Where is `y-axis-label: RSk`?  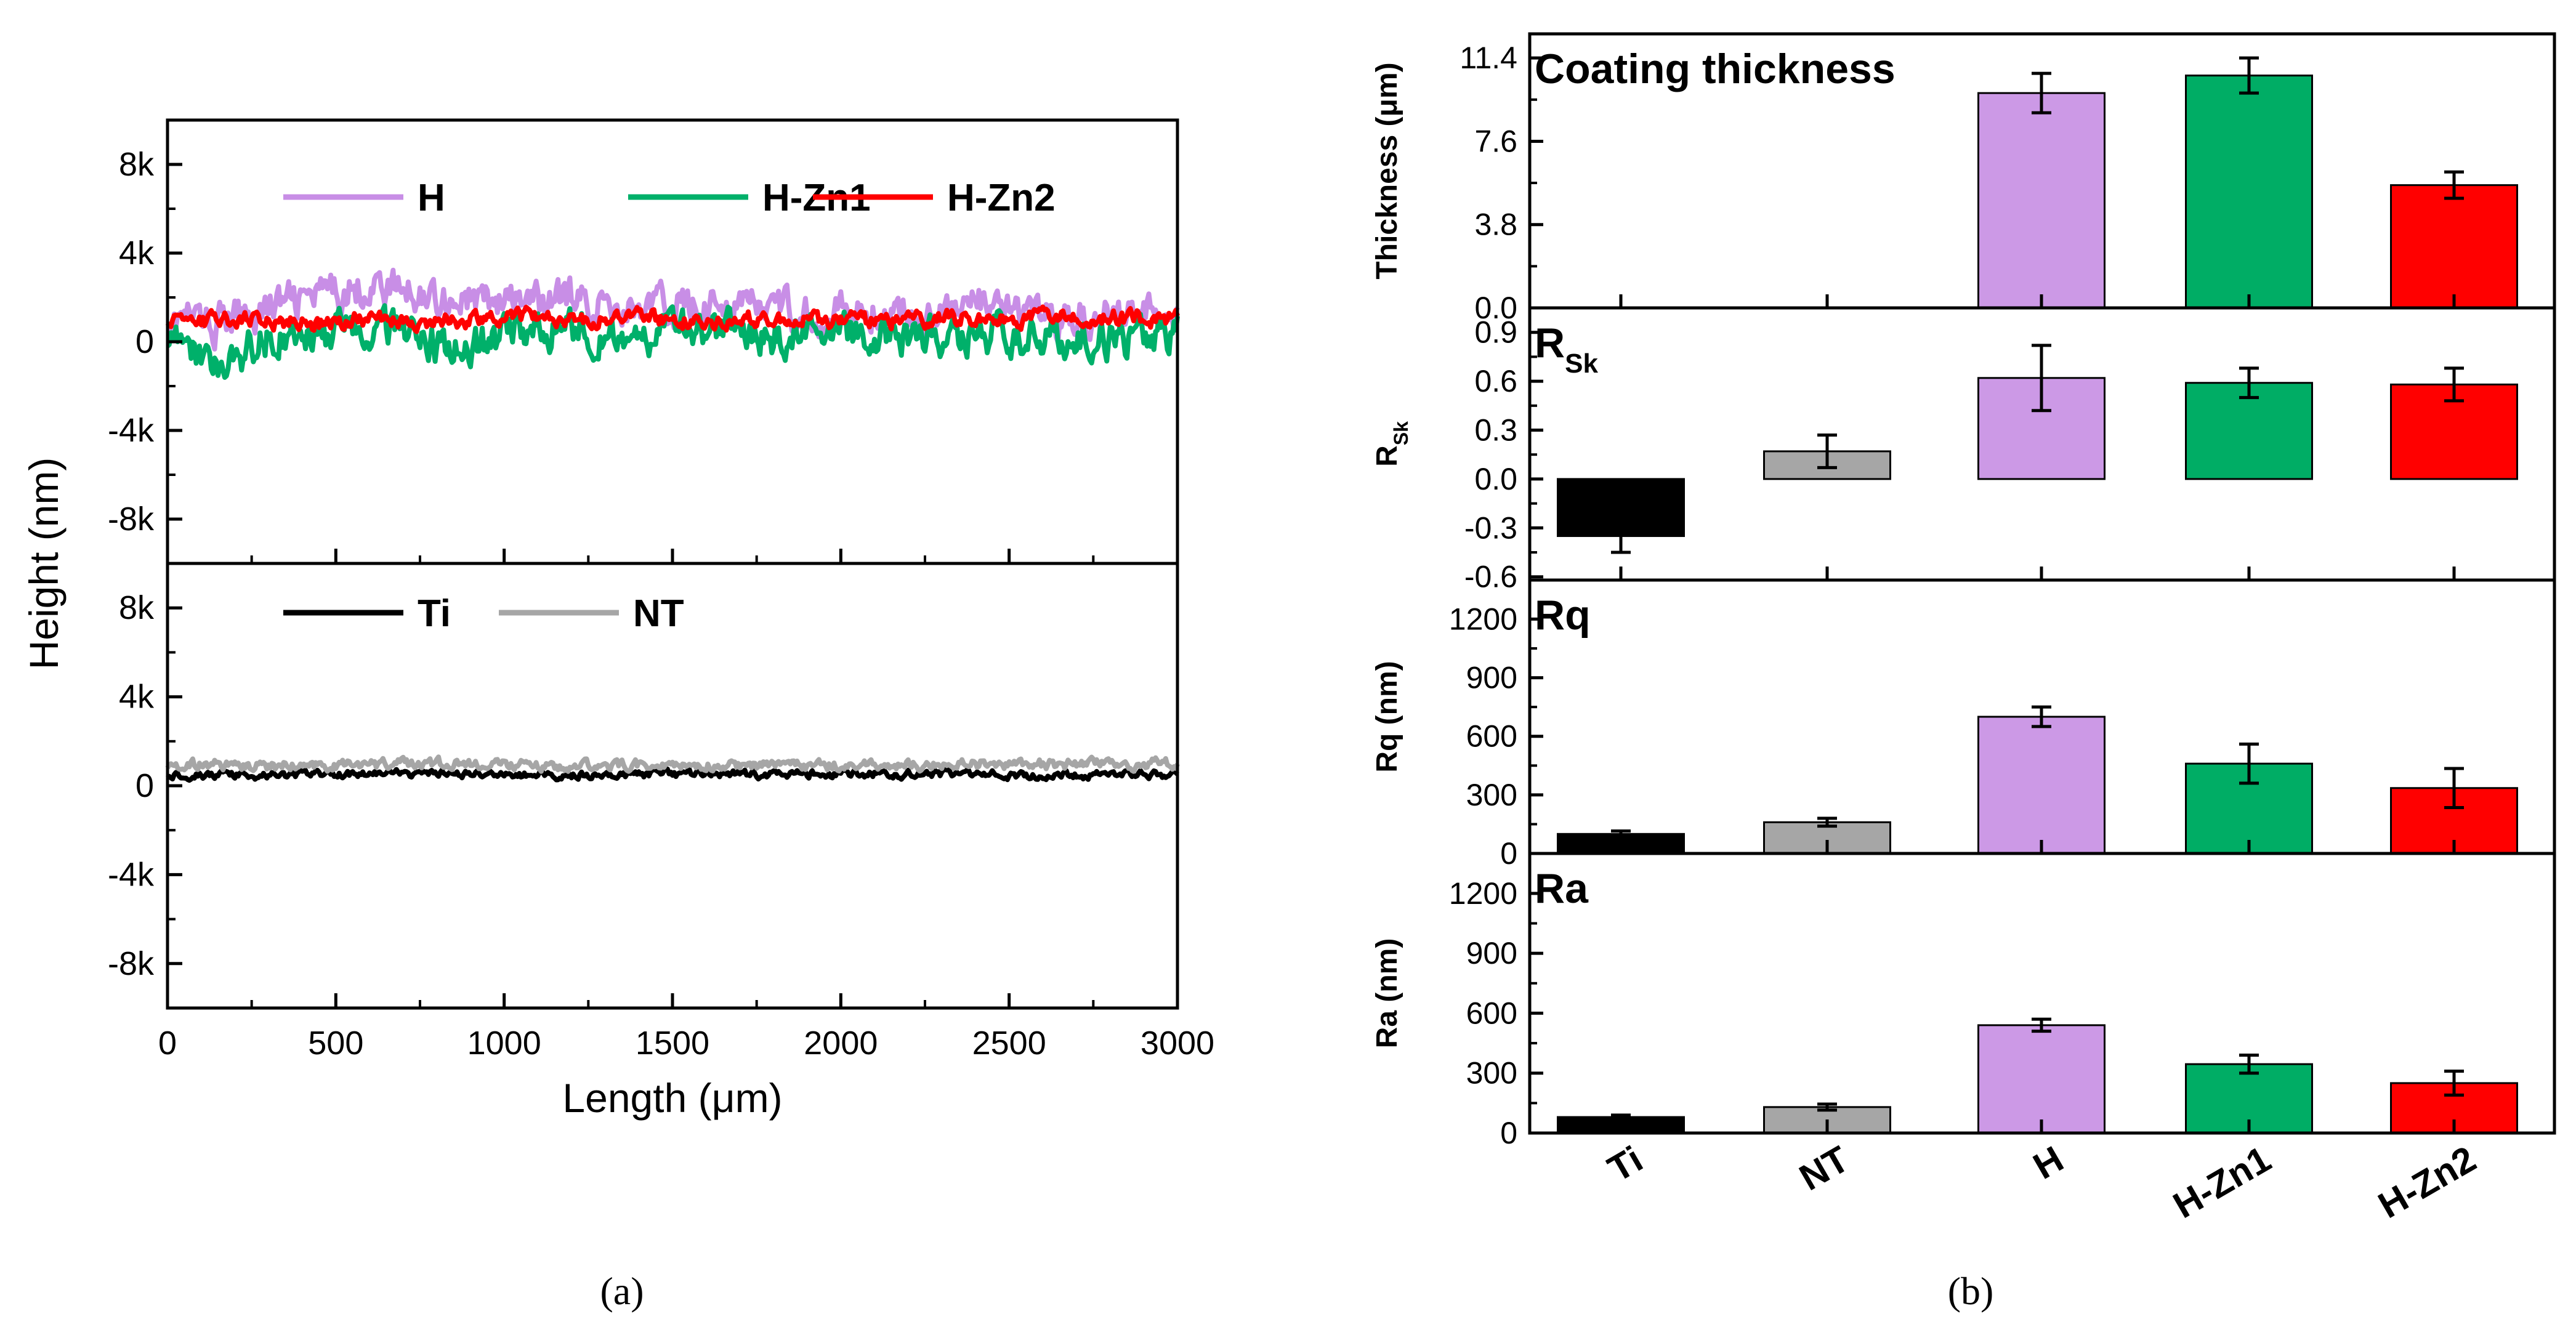 y-axis-label: RSk is located at coordinates (1391, 444).